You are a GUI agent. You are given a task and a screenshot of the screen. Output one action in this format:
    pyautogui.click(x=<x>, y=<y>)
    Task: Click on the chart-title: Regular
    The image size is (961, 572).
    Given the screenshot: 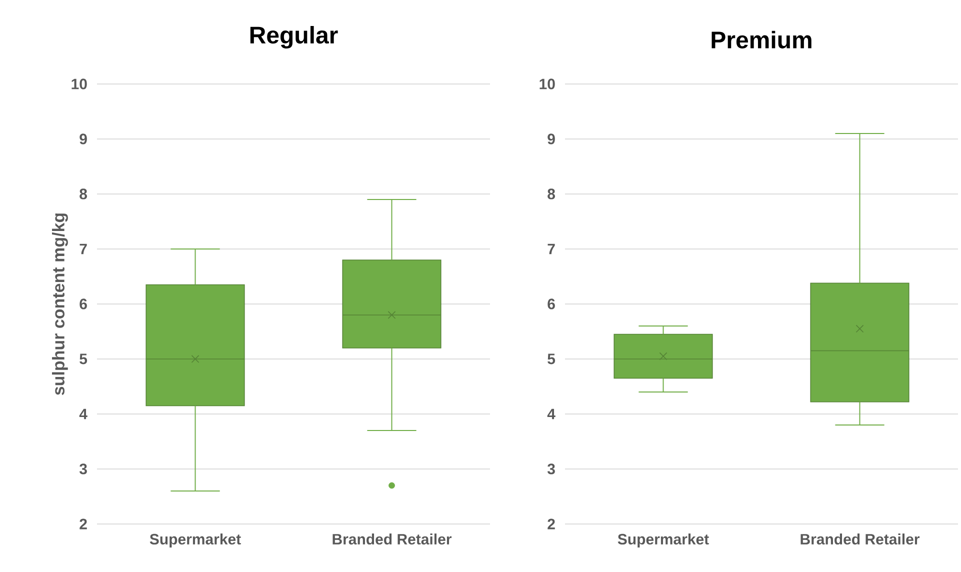 What is the action you would take?
    pyautogui.click(x=294, y=37)
    